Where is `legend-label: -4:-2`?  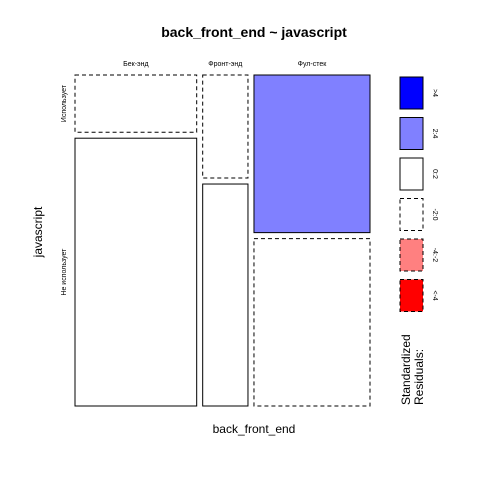
legend-label: -4:-2 is located at coordinates (434, 255).